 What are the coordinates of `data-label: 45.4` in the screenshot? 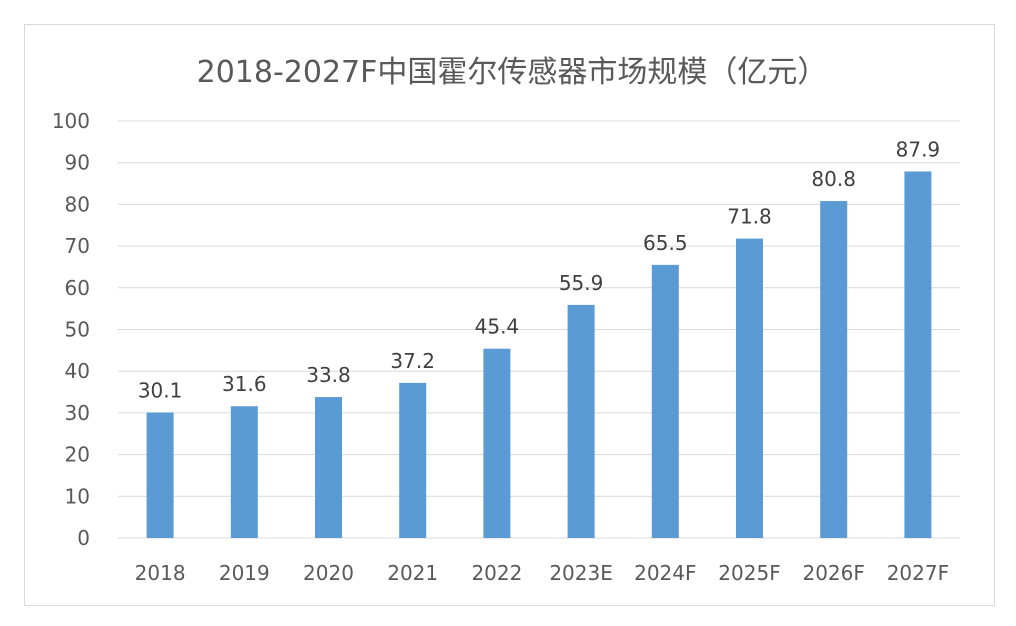 It's located at (497, 327).